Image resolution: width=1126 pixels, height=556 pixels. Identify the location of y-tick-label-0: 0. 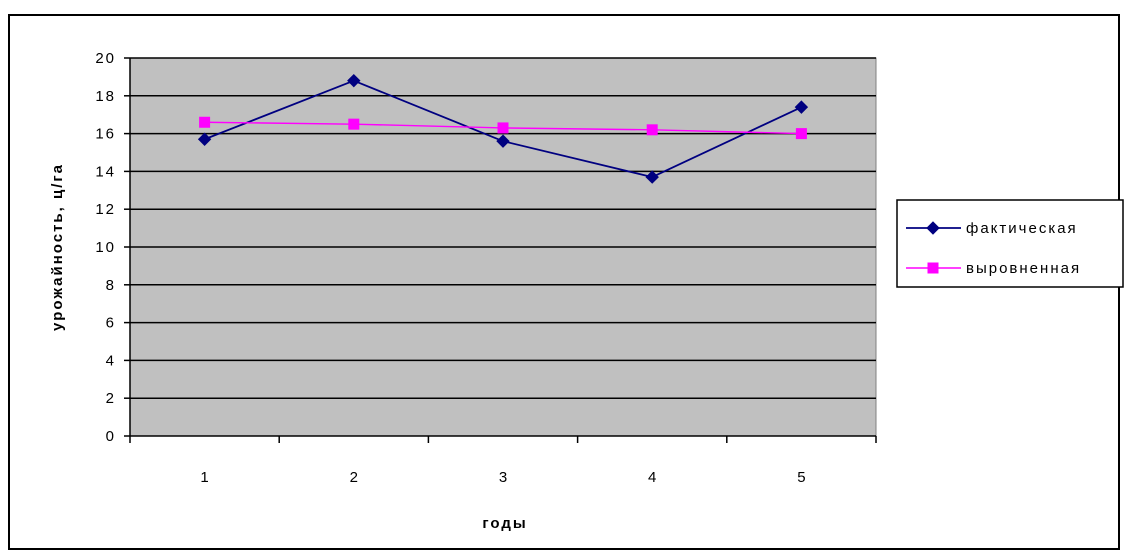
(111, 436).